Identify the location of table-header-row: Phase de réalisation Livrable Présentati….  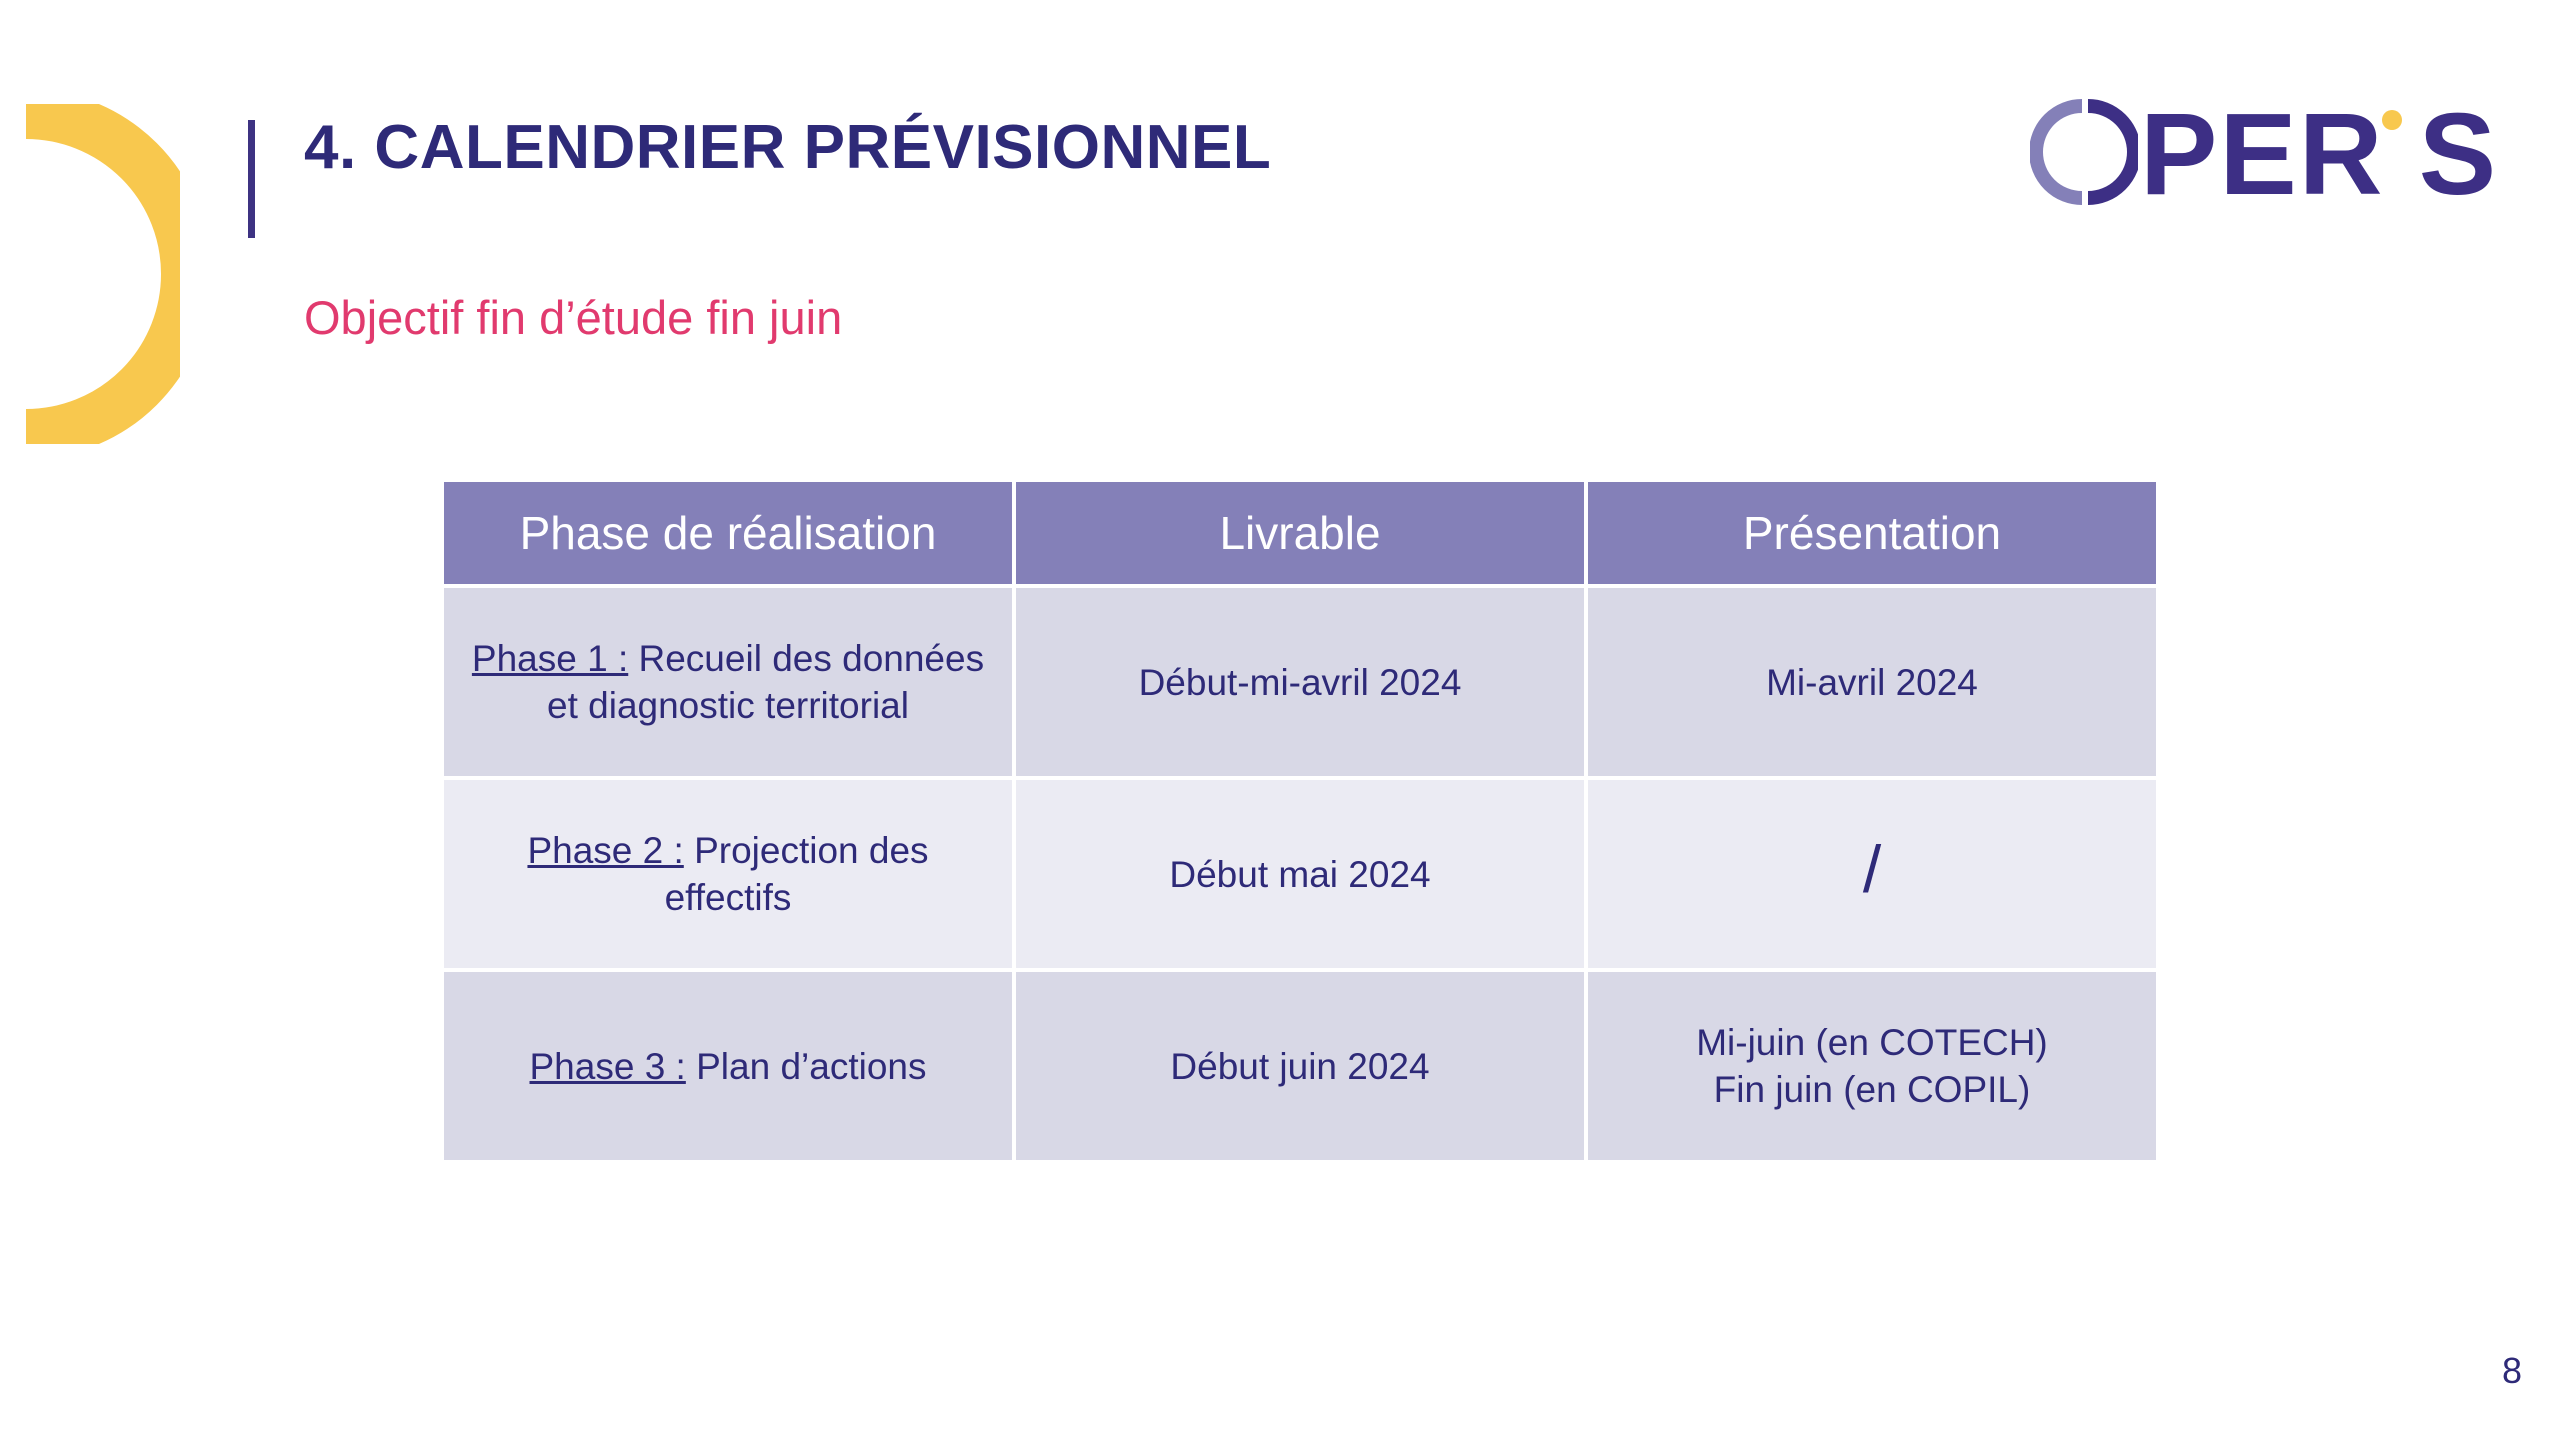
(1300, 533).